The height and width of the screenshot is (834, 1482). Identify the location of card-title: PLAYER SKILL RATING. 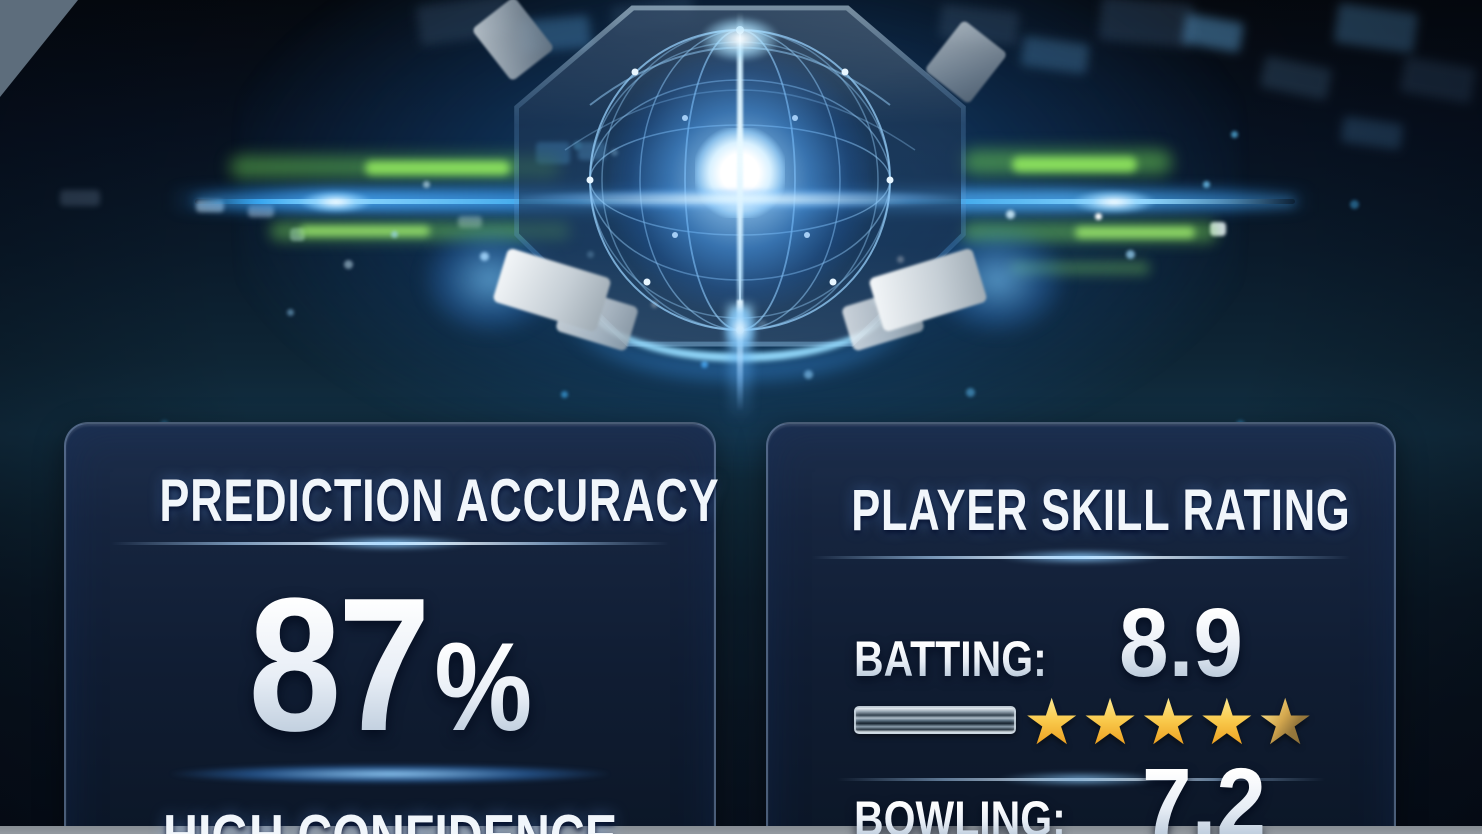
(1101, 510).